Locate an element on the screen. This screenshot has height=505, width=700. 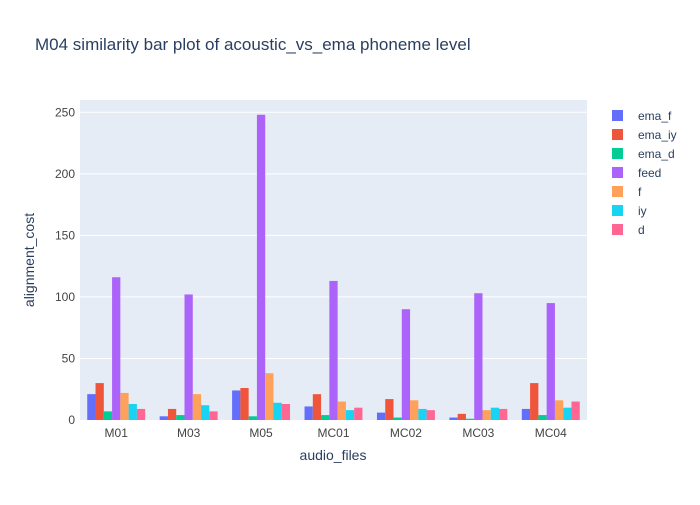
y-tick-label: 50 is located at coordinates (69, 358).